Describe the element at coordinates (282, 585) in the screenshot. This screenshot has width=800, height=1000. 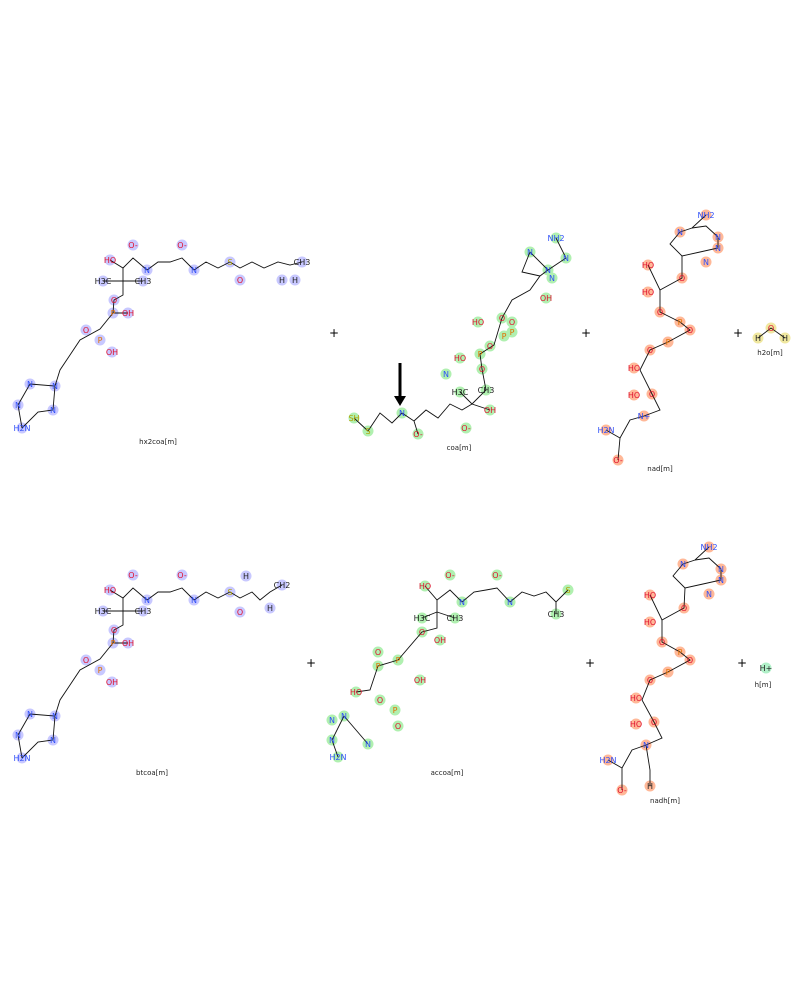
I see `atom-label: CH2` at that location.